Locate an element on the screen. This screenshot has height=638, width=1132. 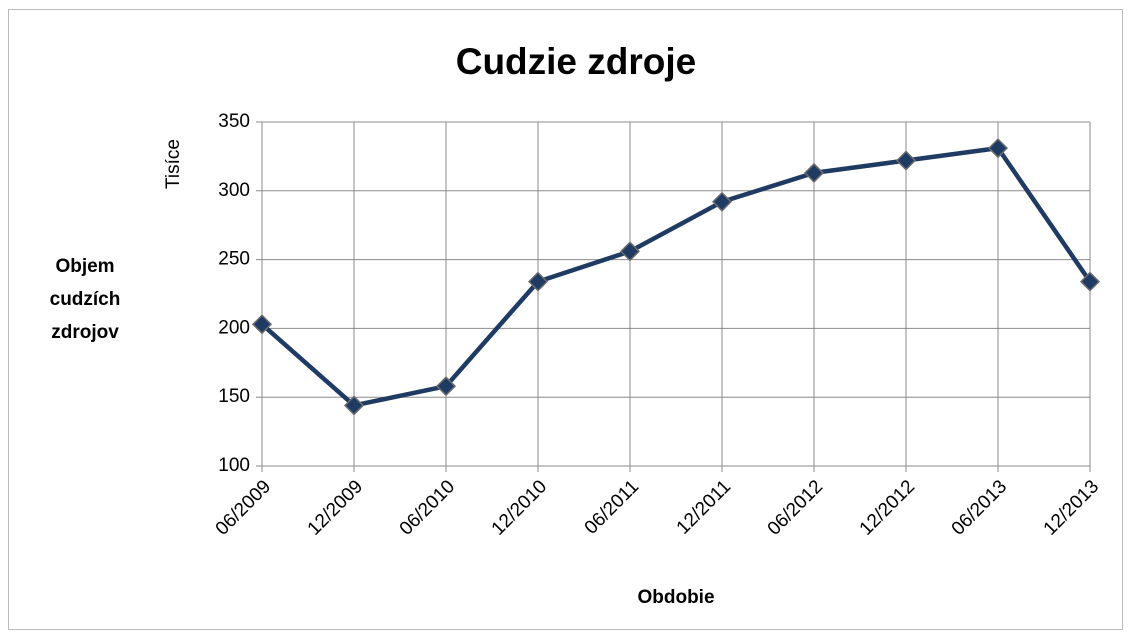
y-tick-label: 100 is located at coordinates (234, 465).